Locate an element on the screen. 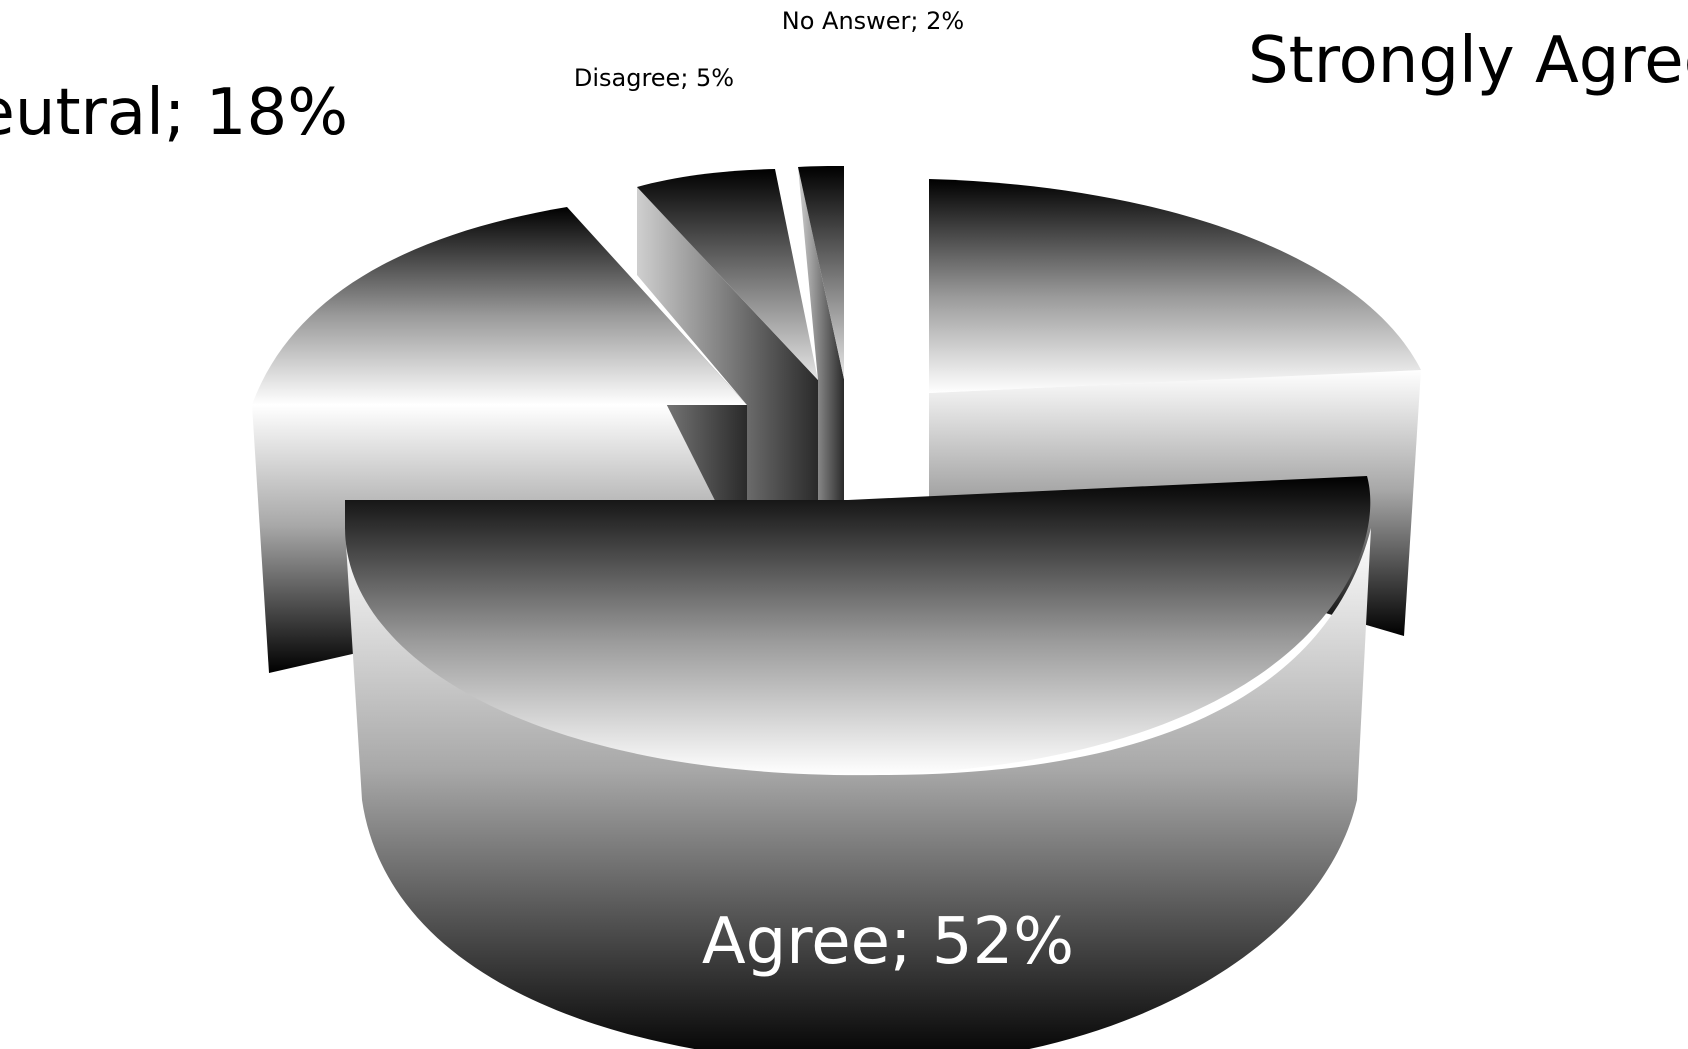  data-label-strongly-agree: Strongly Agree; 23% is located at coordinates (1468, 61).